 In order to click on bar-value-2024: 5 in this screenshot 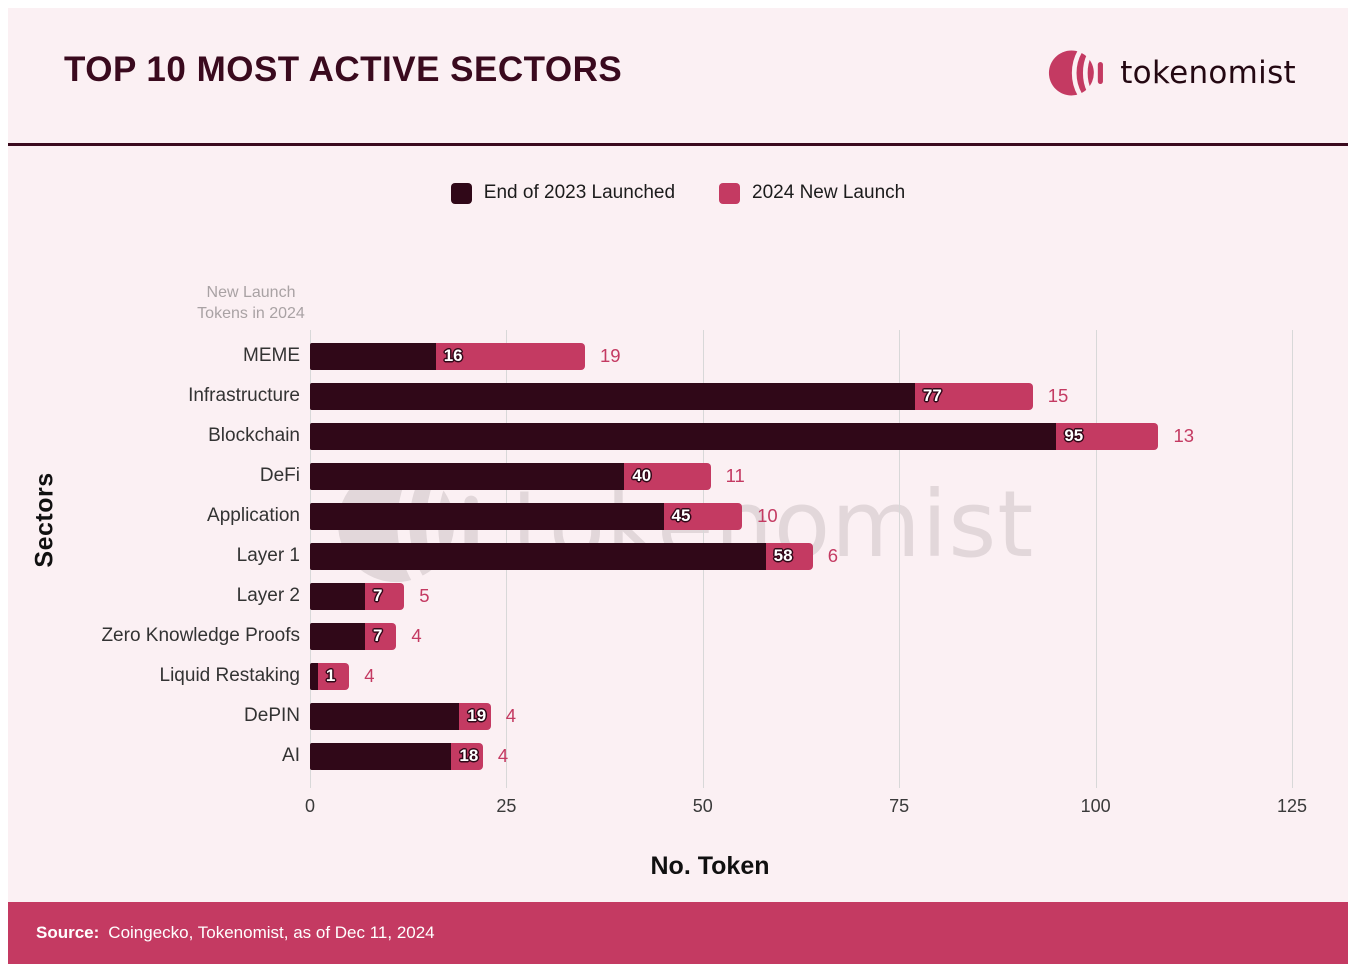, I will do `click(424, 595)`.